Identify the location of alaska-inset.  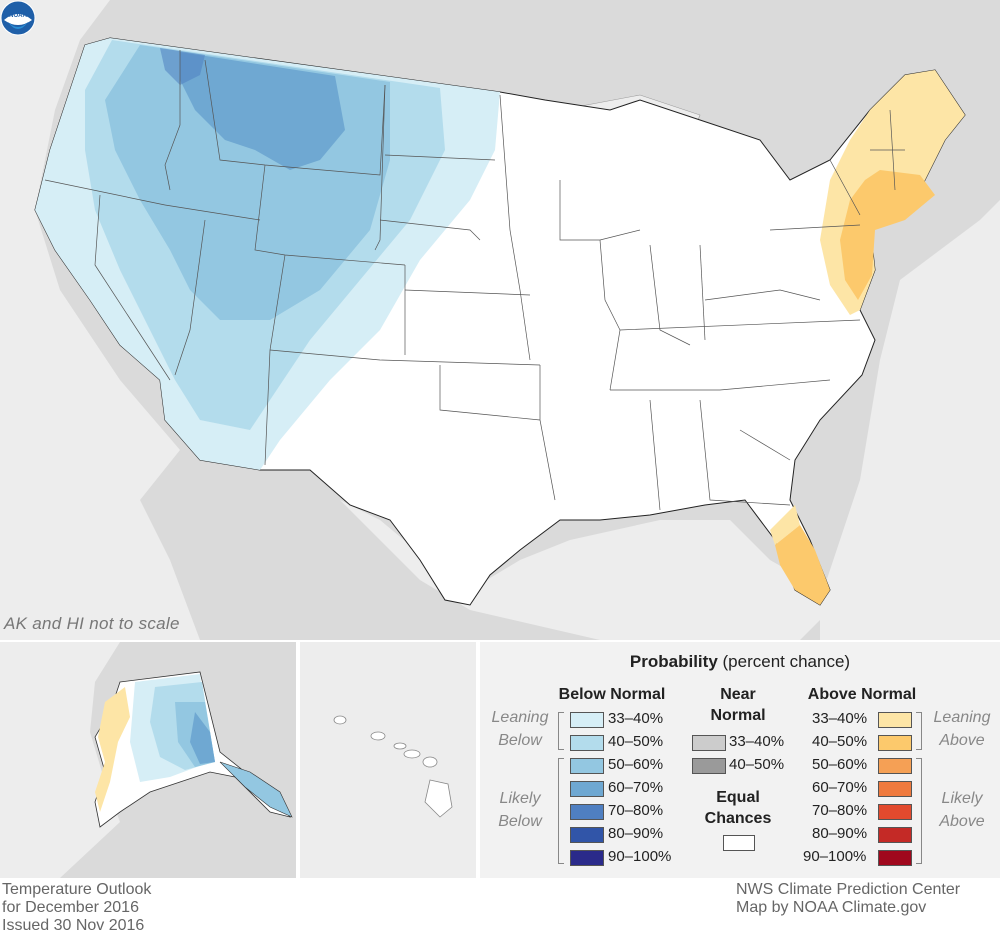
(148, 760).